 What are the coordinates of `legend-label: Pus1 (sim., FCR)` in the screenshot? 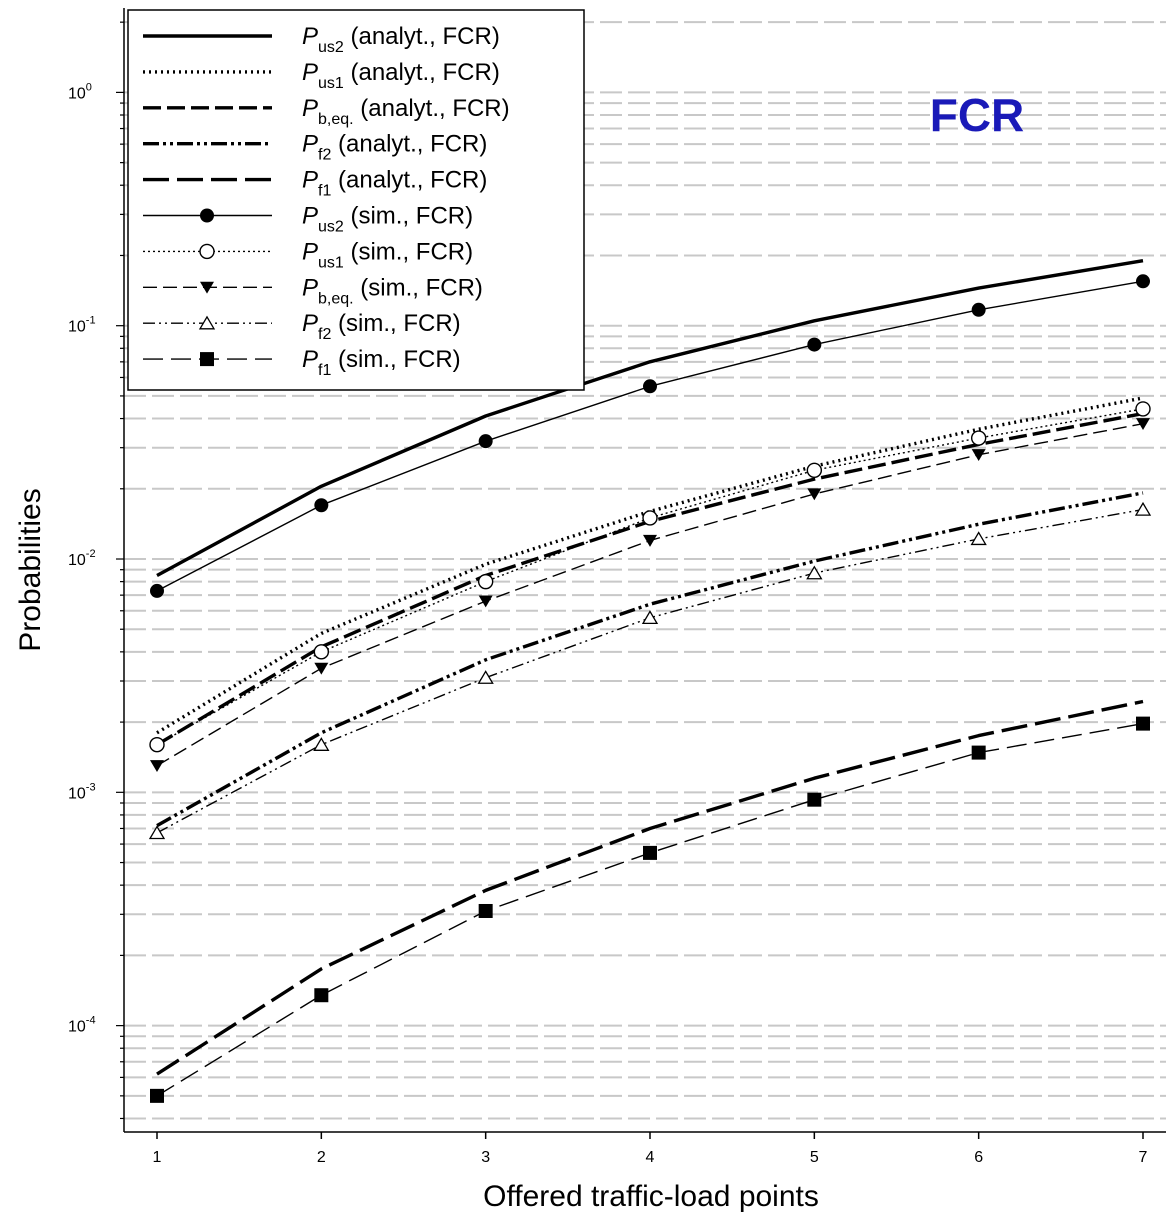 It's located at (387, 254).